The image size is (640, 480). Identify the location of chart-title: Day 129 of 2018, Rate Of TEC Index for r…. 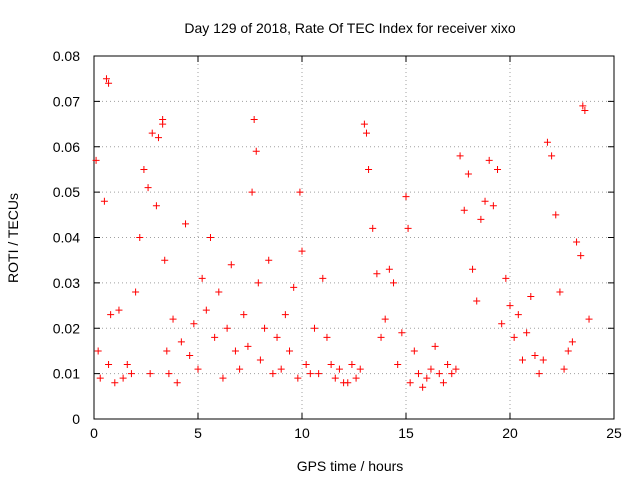
(349, 28).